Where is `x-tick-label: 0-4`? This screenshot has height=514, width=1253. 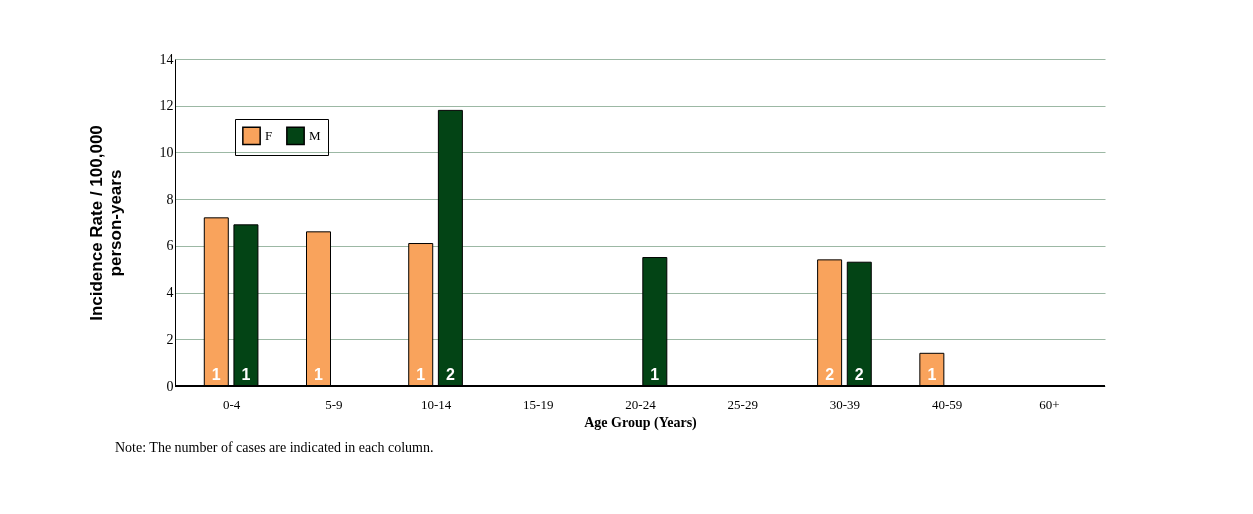 x-tick-label: 0-4 is located at coordinates (231, 404).